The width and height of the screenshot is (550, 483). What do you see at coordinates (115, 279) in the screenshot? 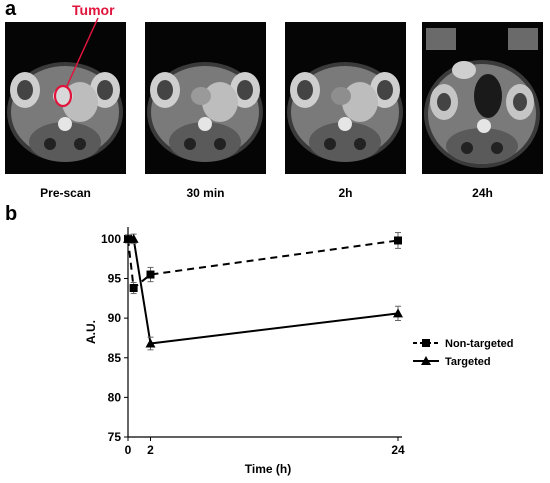
I see `y-tick-label: 95` at bounding box center [115, 279].